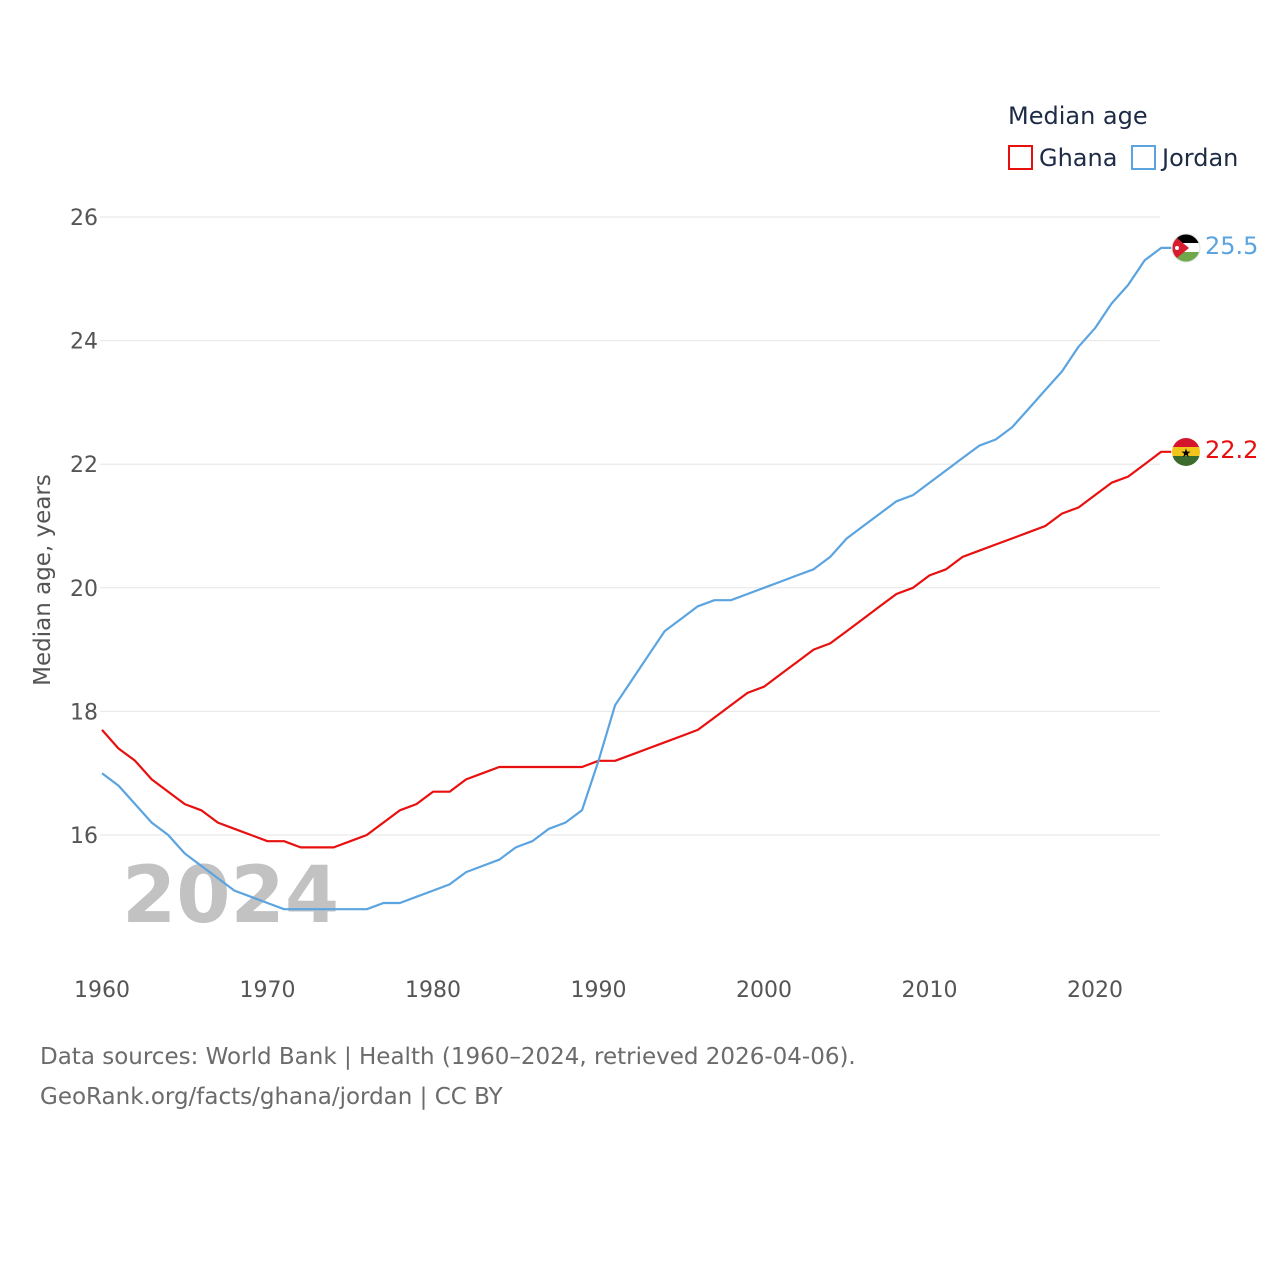 Image resolution: width=1280 pixels, height=1280 pixels. Describe the element at coordinates (84, 342) in the screenshot. I see `y-tick-label-24: 24` at that location.